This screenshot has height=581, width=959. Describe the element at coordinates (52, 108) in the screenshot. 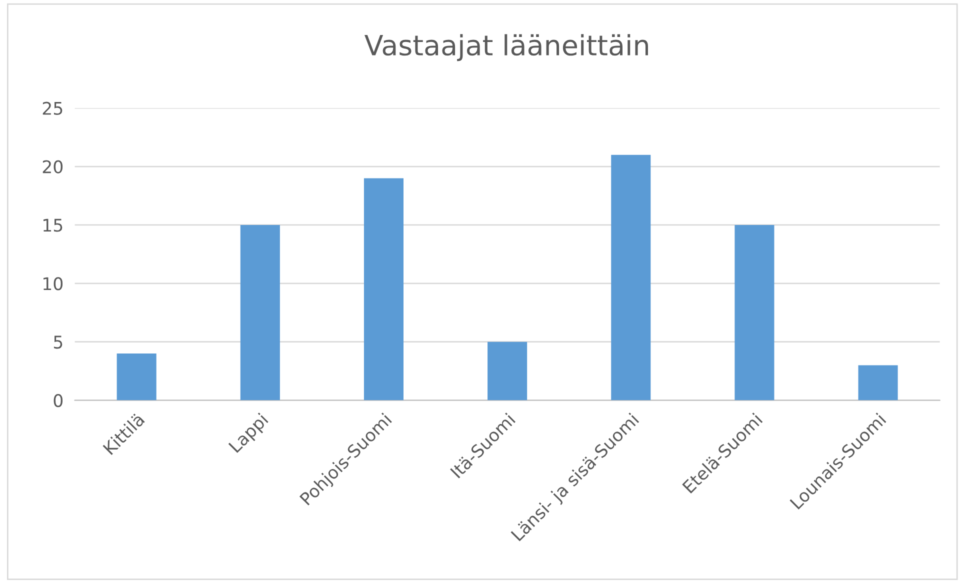

I see `y-tick-label: 25` at that location.